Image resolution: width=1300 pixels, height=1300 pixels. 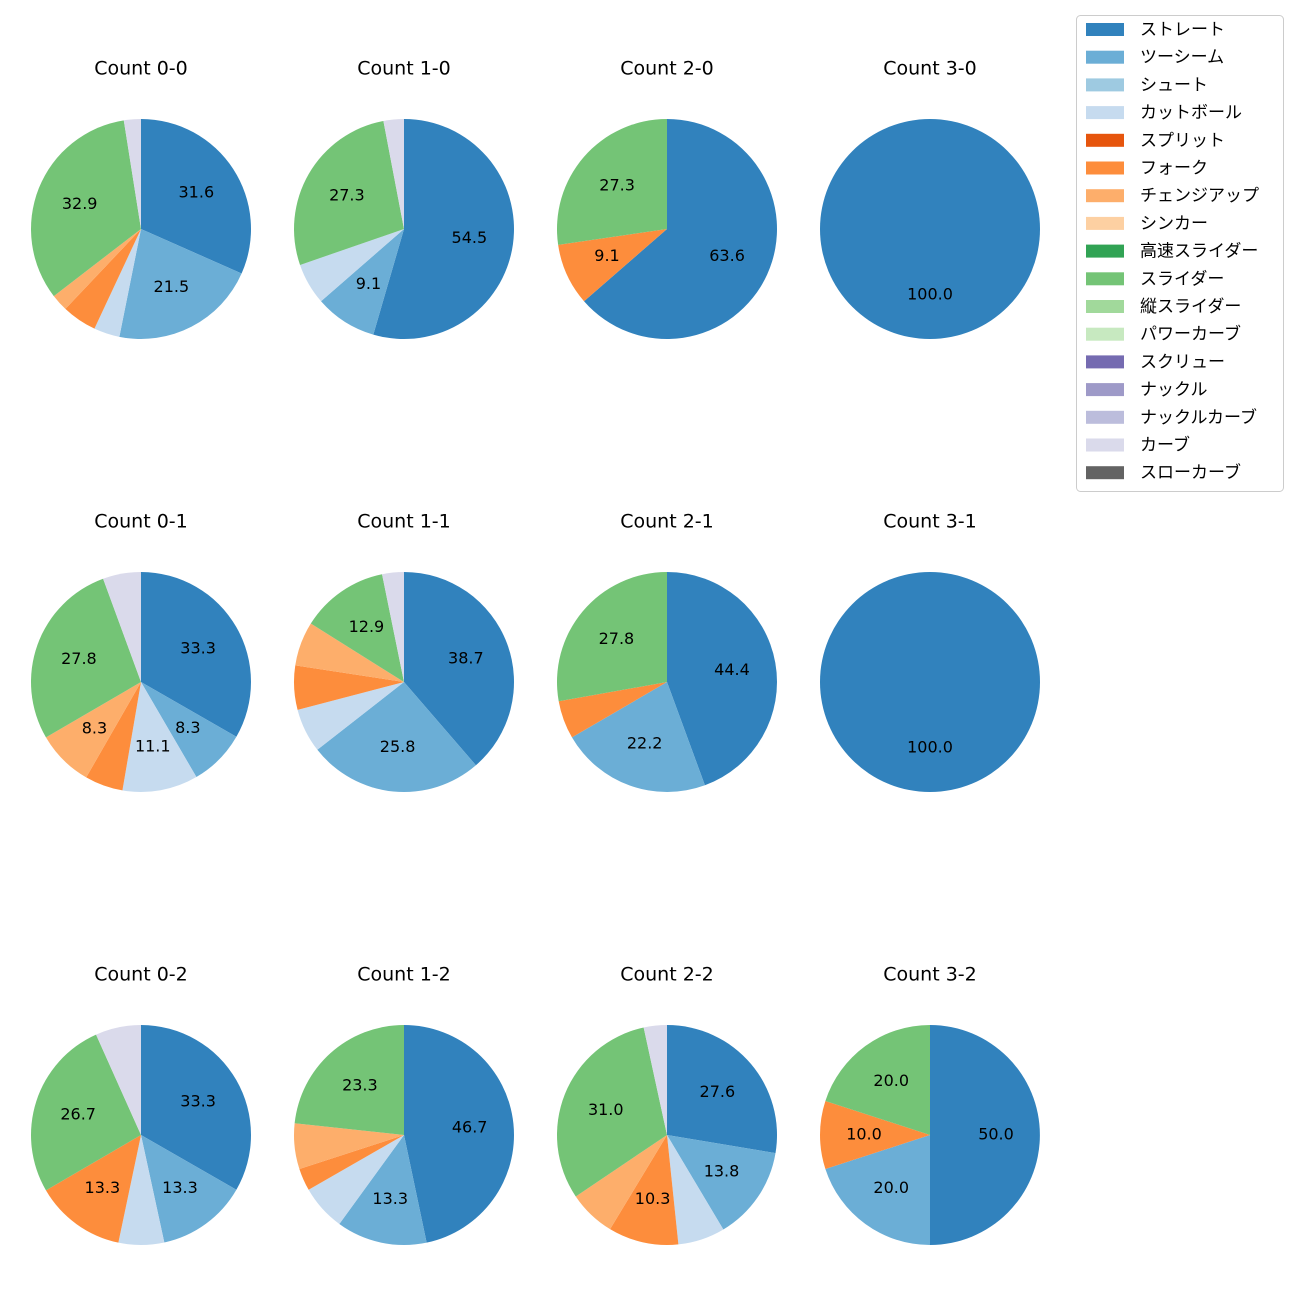 I want to click on legend-label: カットボール, so click(x=1191, y=113).